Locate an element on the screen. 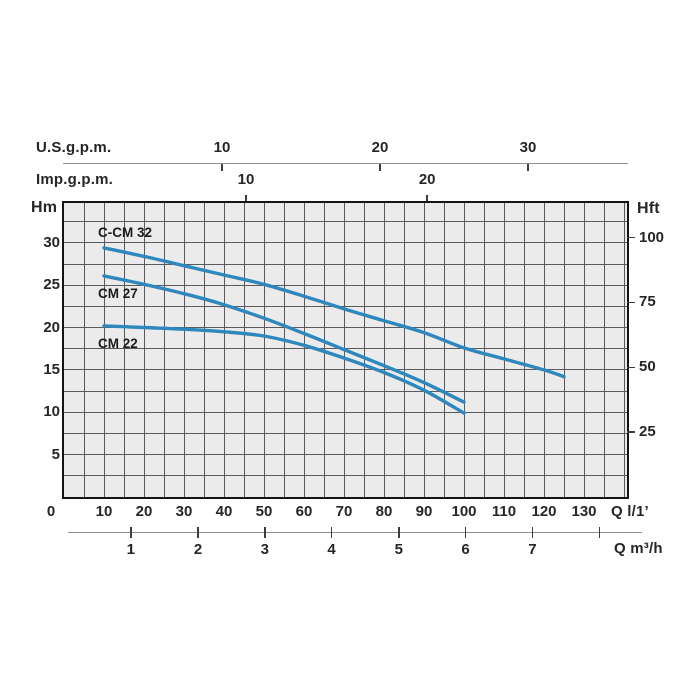  hm-tick-label: 5 is located at coordinates (55, 454).